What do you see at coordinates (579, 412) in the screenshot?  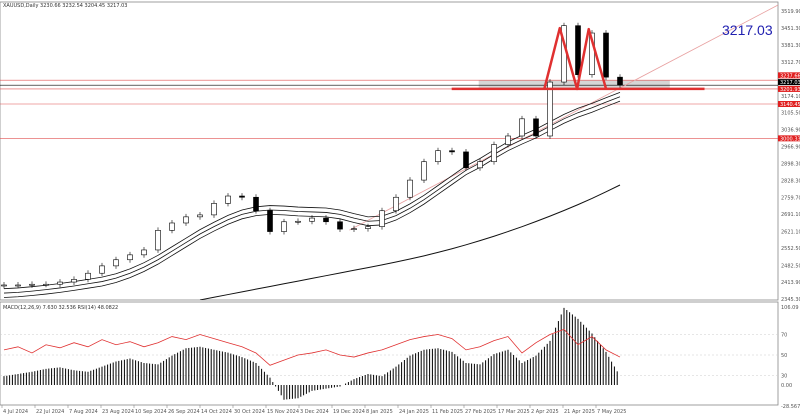 I see `time-tick-label: 21 Apr 2025` at bounding box center [579, 412].